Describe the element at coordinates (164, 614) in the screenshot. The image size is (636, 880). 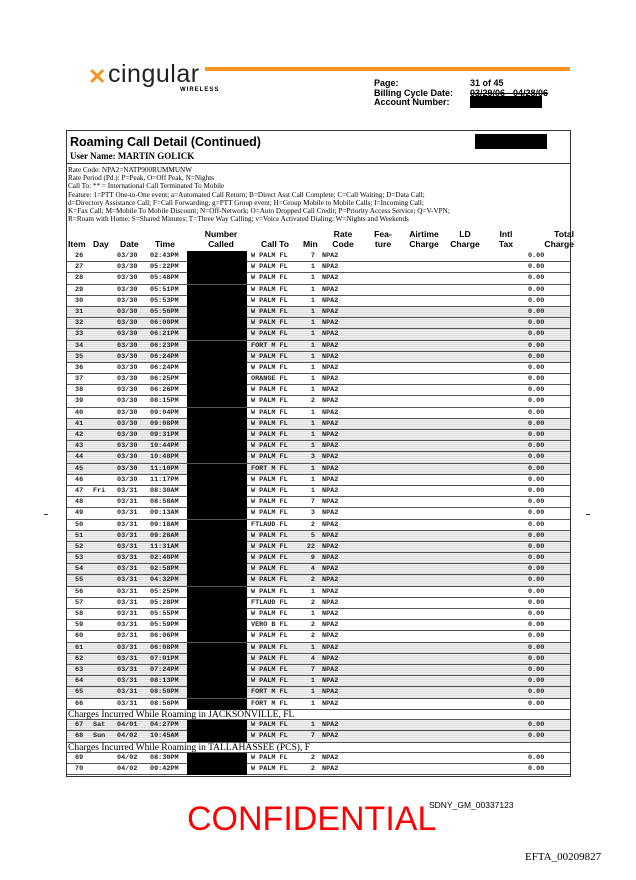
I see `cell-time: 05:55PM` at that location.